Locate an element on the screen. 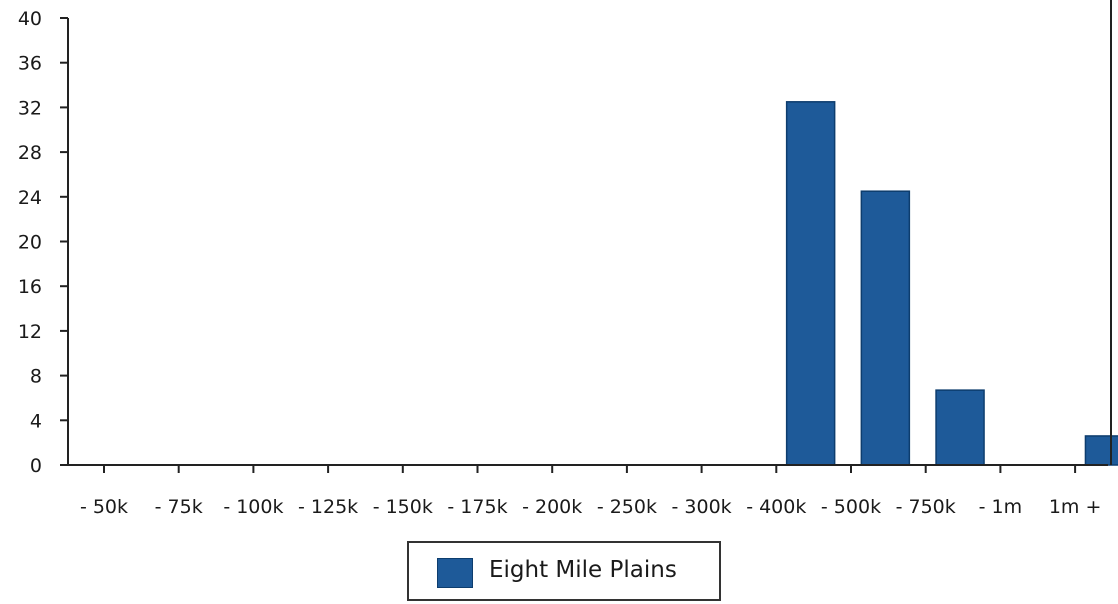 The image size is (1118, 604). legend-label: Eight Mile Plains is located at coordinates (583, 570).